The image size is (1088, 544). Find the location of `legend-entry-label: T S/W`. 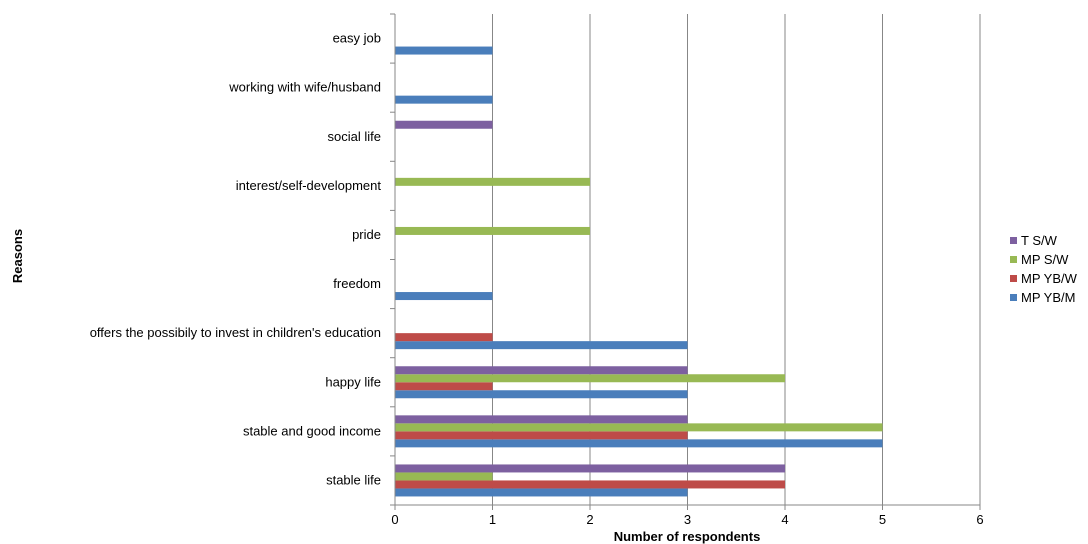

legend-entry-label: T S/W is located at coordinates (1039, 240).